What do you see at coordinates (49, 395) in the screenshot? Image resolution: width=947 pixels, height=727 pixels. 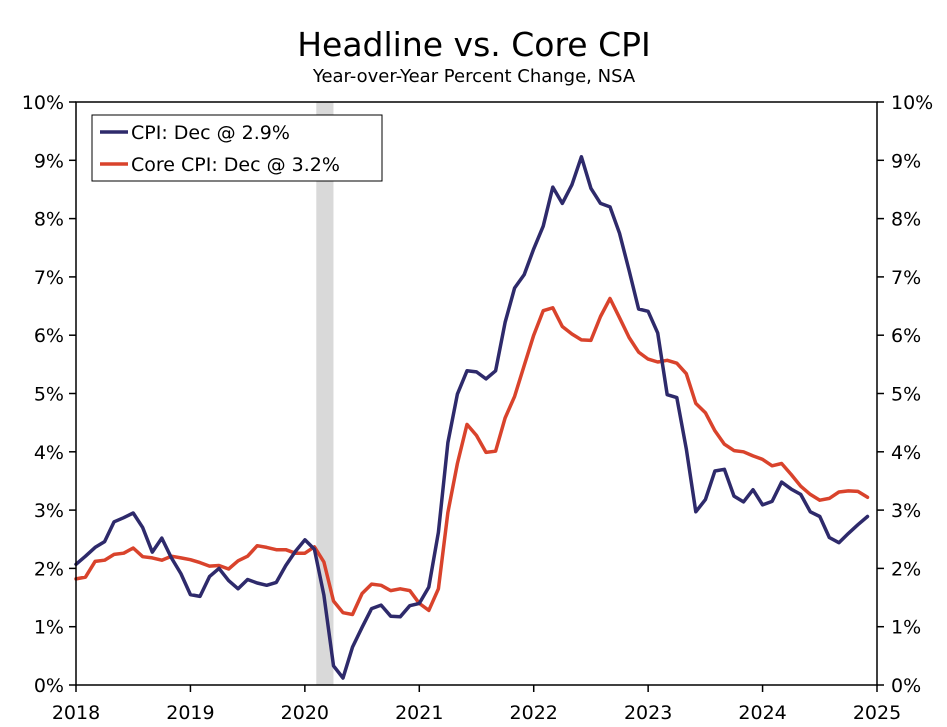 I see `y-tick-label-left: 5%` at bounding box center [49, 395].